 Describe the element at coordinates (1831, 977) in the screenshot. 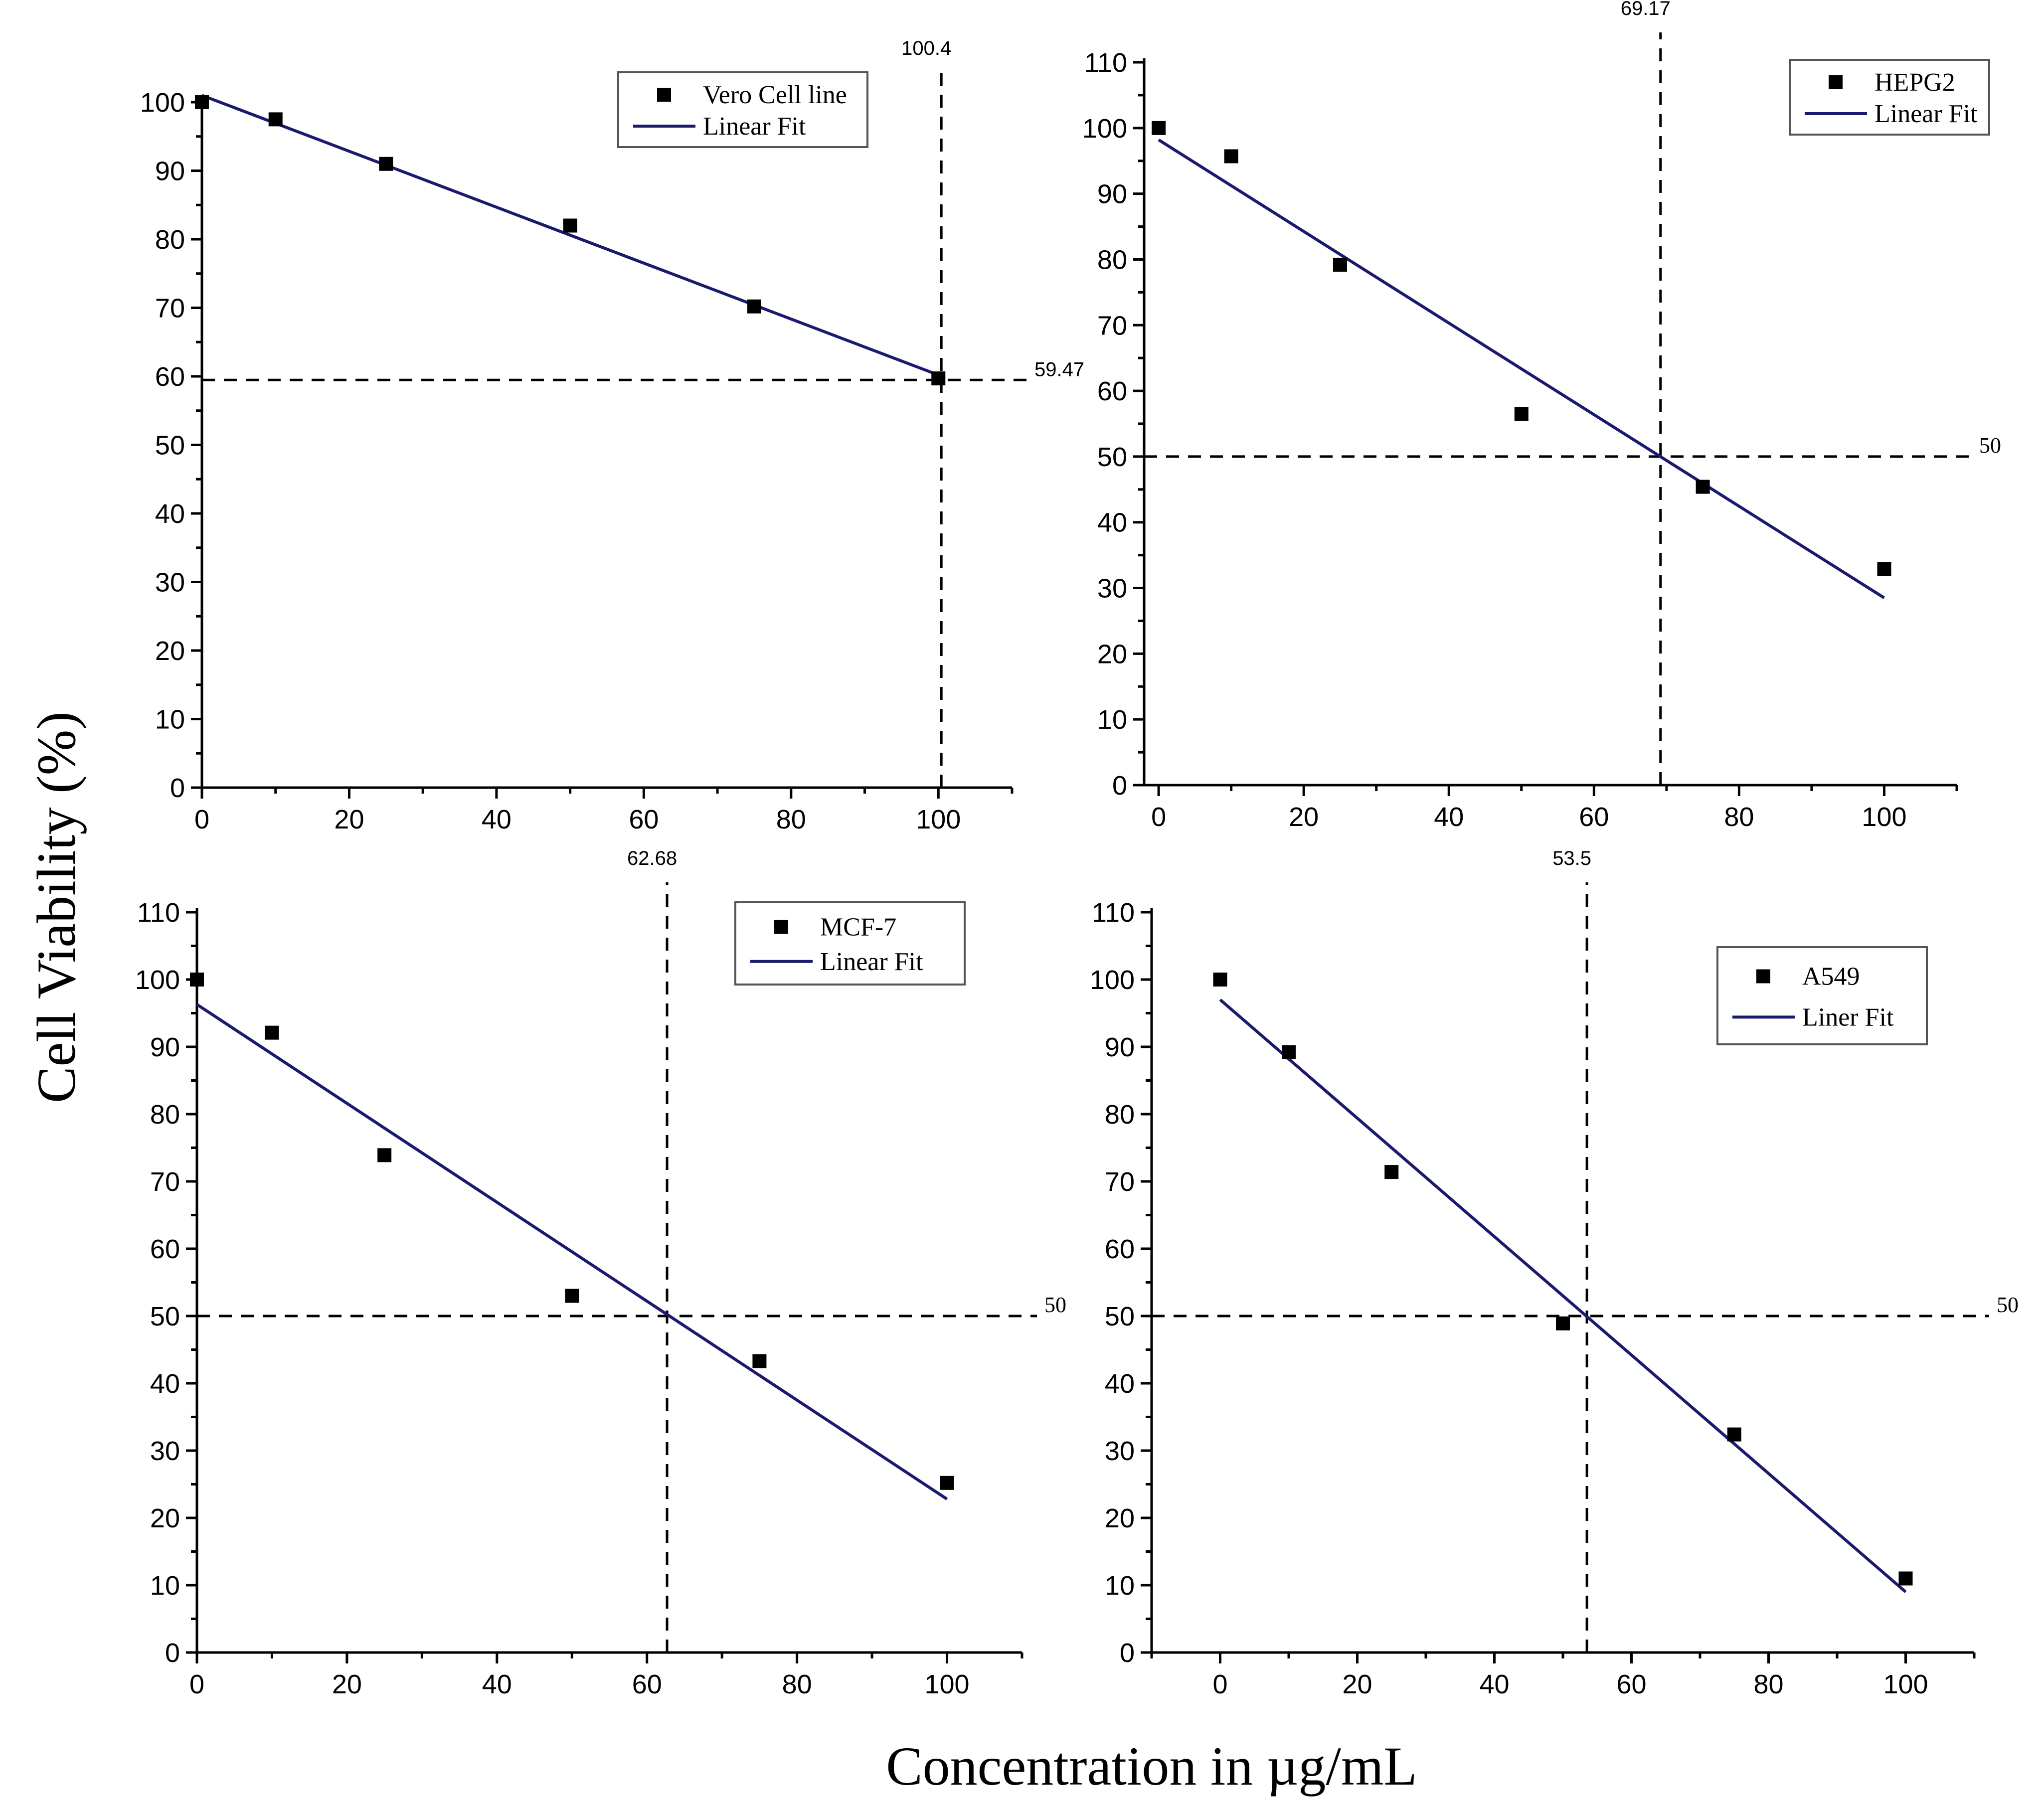

I see `legend-label: A549` at that location.